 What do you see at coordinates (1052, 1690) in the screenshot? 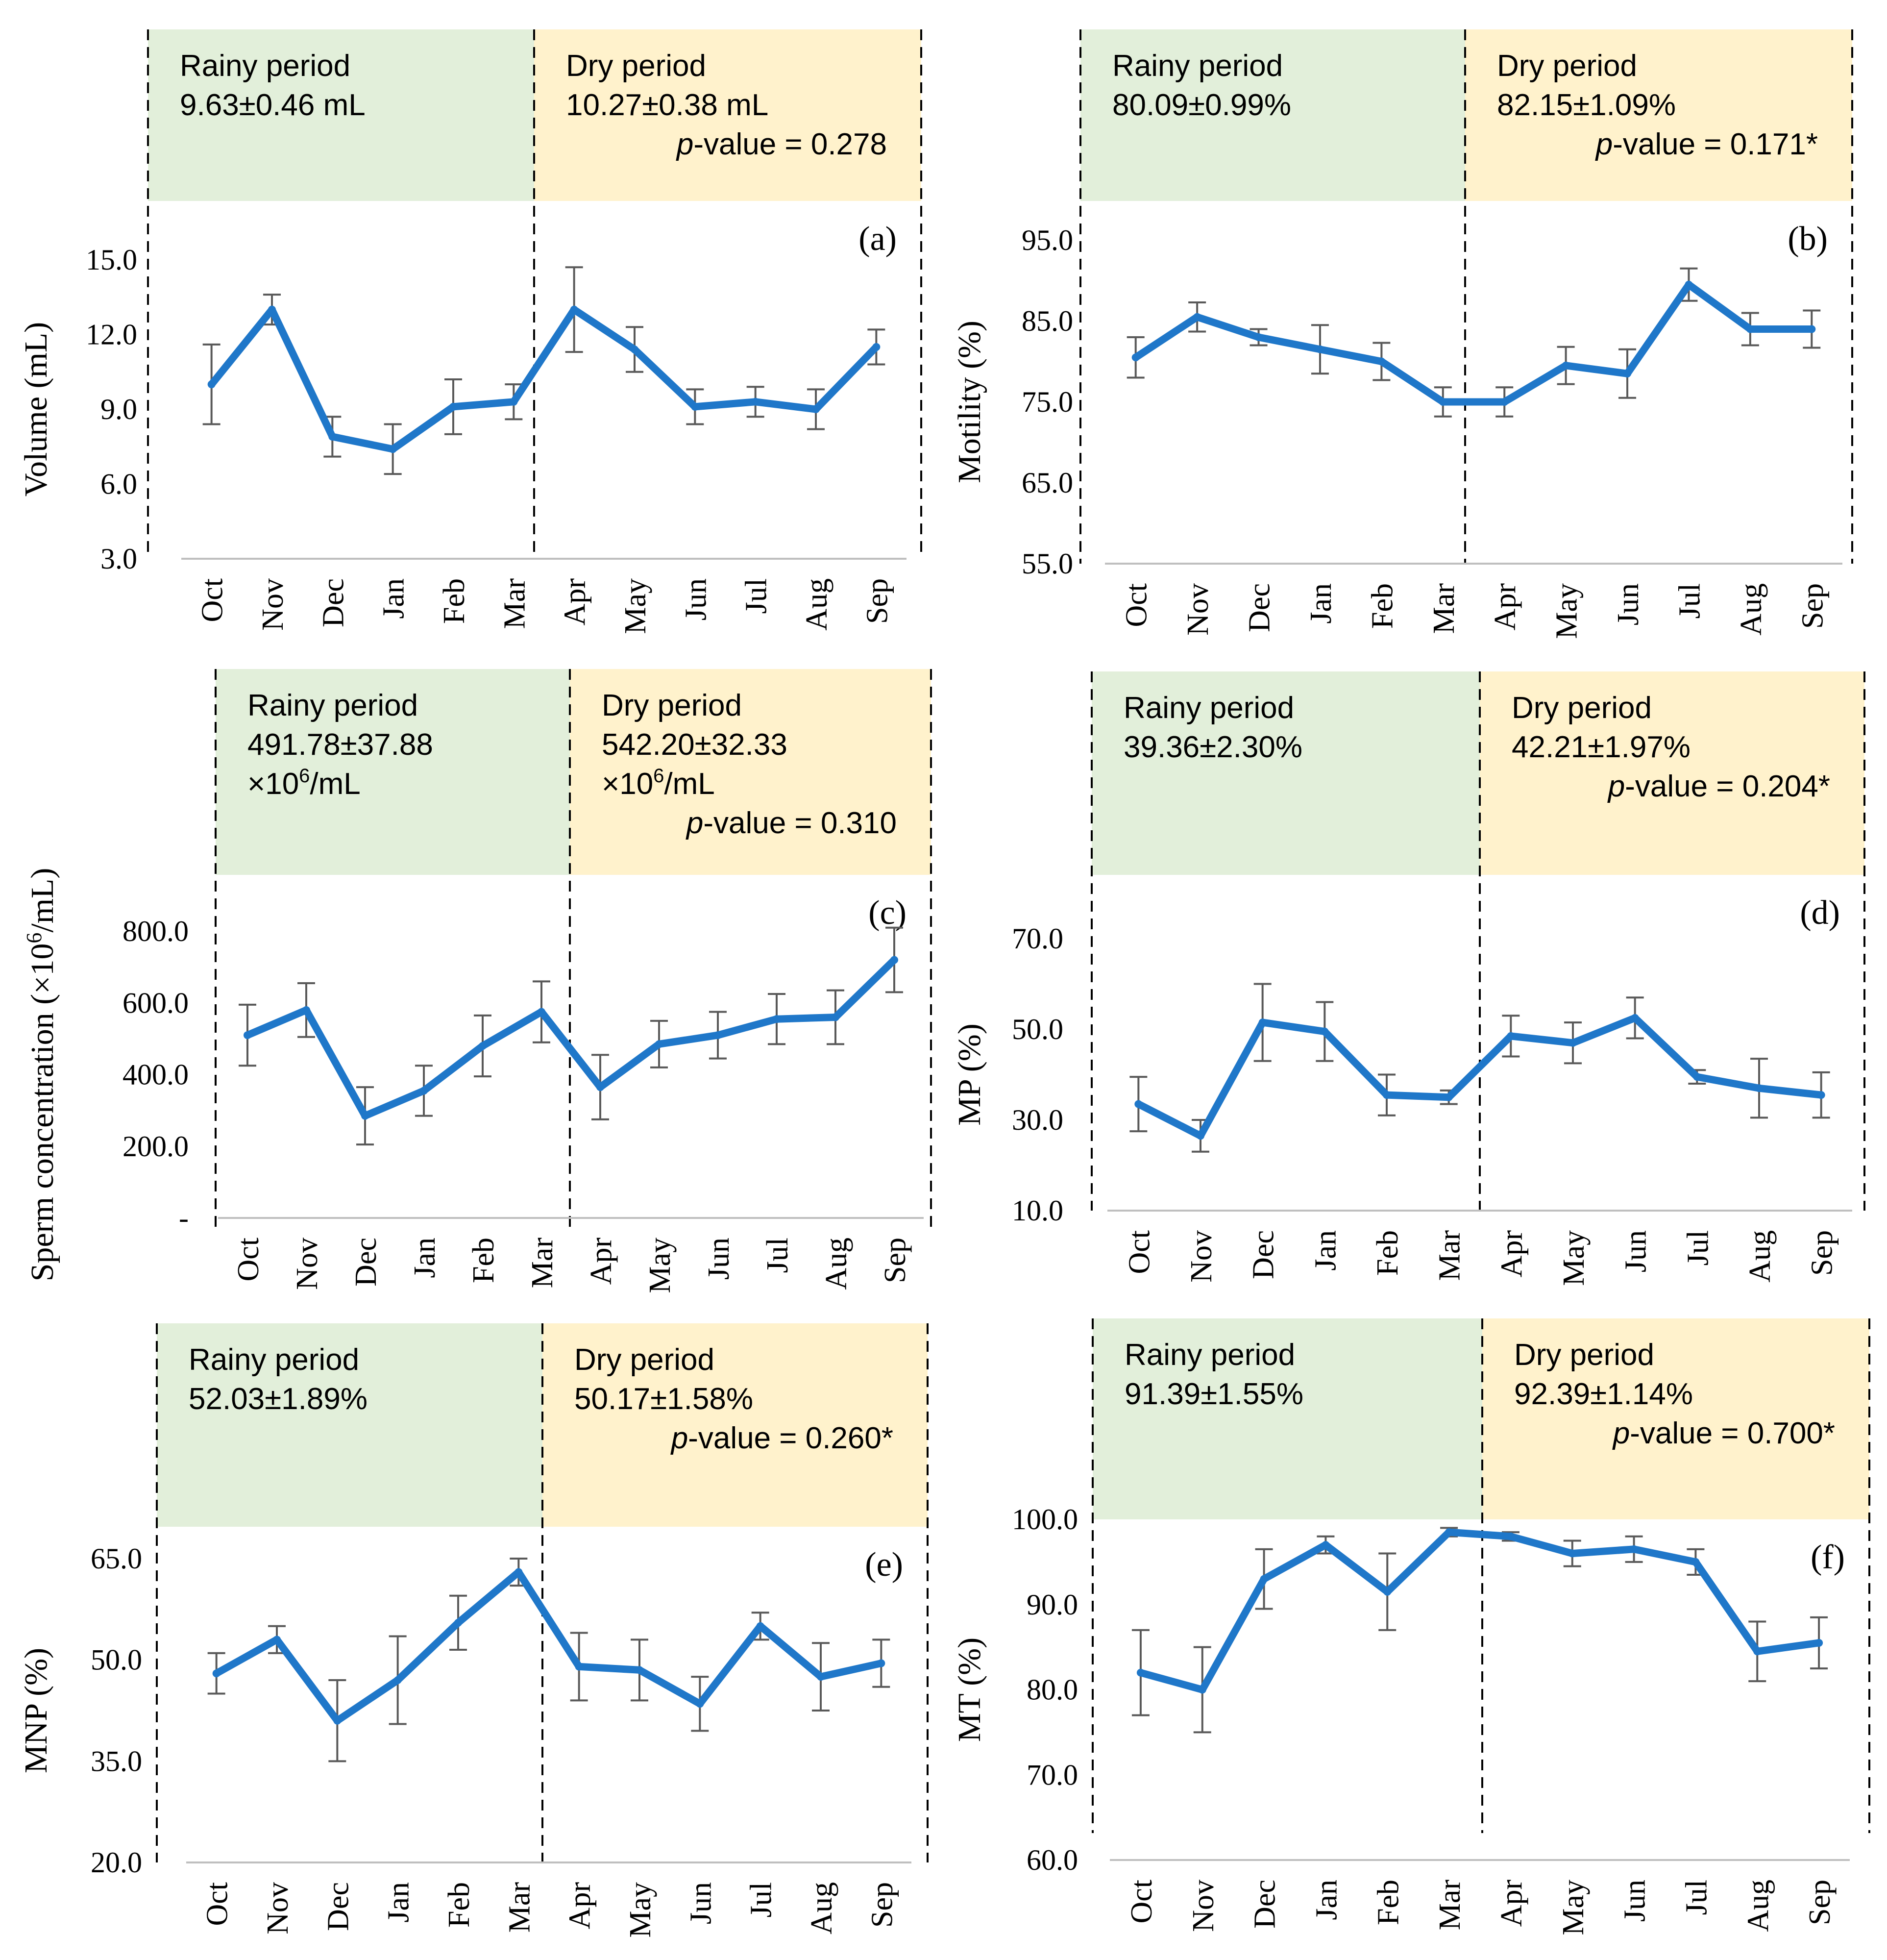
I see `y-tick-label: 80.0` at bounding box center [1052, 1690].